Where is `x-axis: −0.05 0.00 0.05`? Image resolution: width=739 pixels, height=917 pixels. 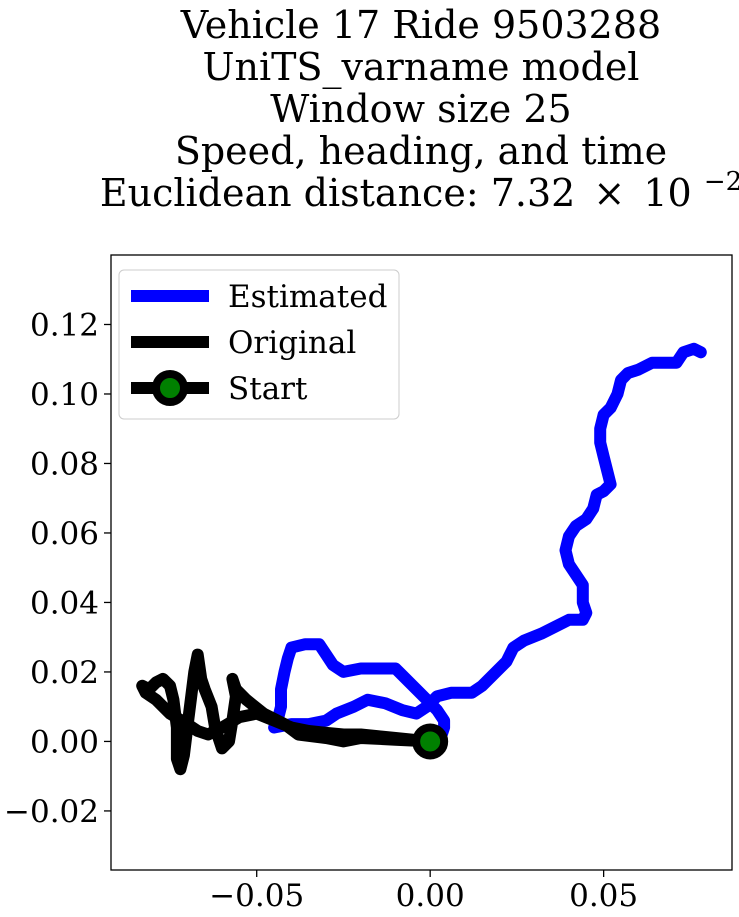 x-axis: −0.05 0.00 0.05 is located at coordinates (423, 892).